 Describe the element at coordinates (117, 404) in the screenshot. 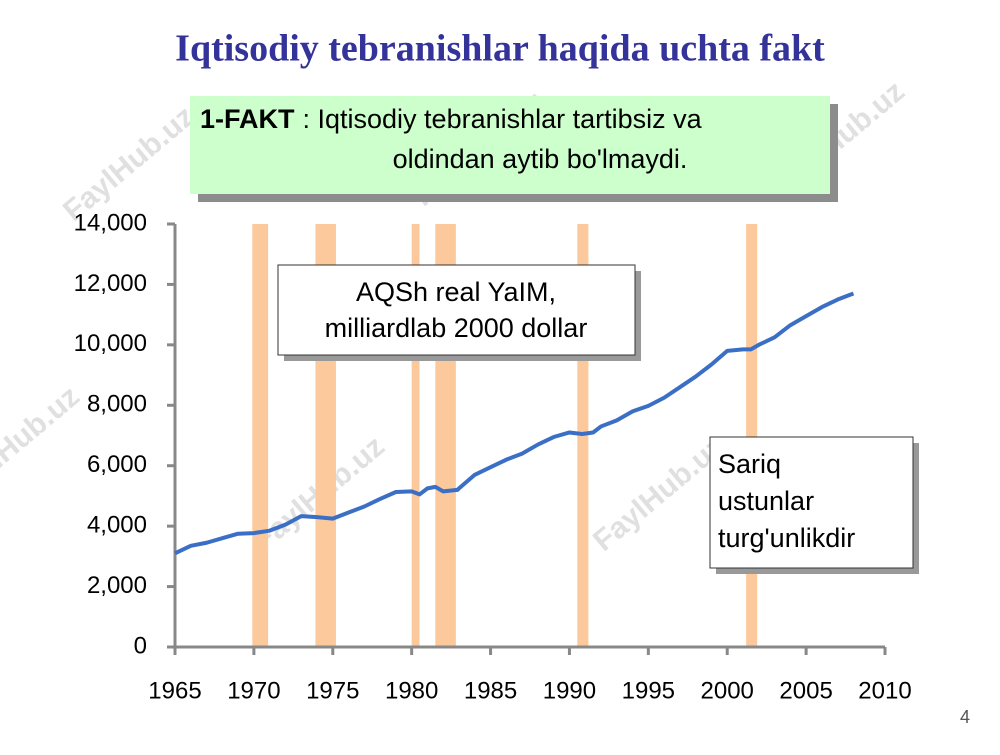

I see `y-tick-label: 8,000` at that location.